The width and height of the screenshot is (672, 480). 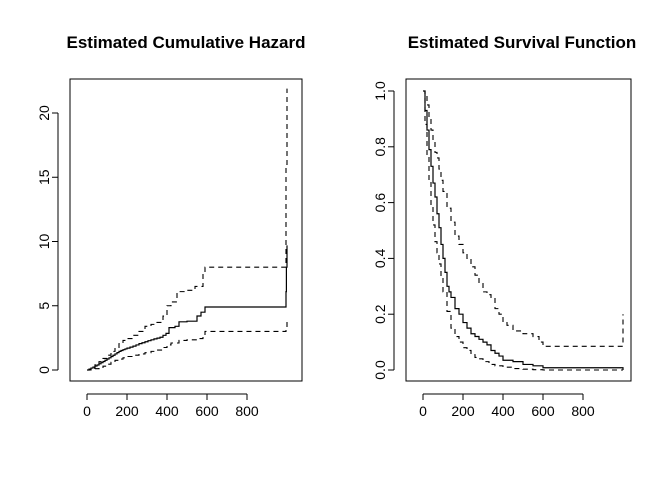 I want to click on hazard-y-tick-label: 15, so click(x=44, y=177).